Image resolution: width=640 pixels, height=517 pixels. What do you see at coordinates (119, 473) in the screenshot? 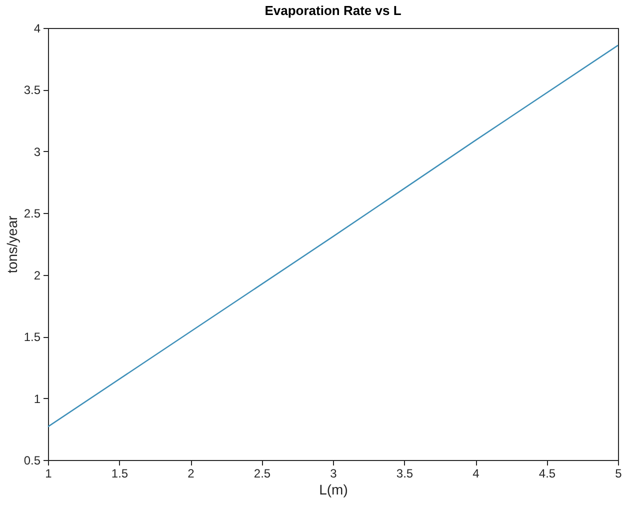
I see `x-tick-label: 1.5` at bounding box center [119, 473].